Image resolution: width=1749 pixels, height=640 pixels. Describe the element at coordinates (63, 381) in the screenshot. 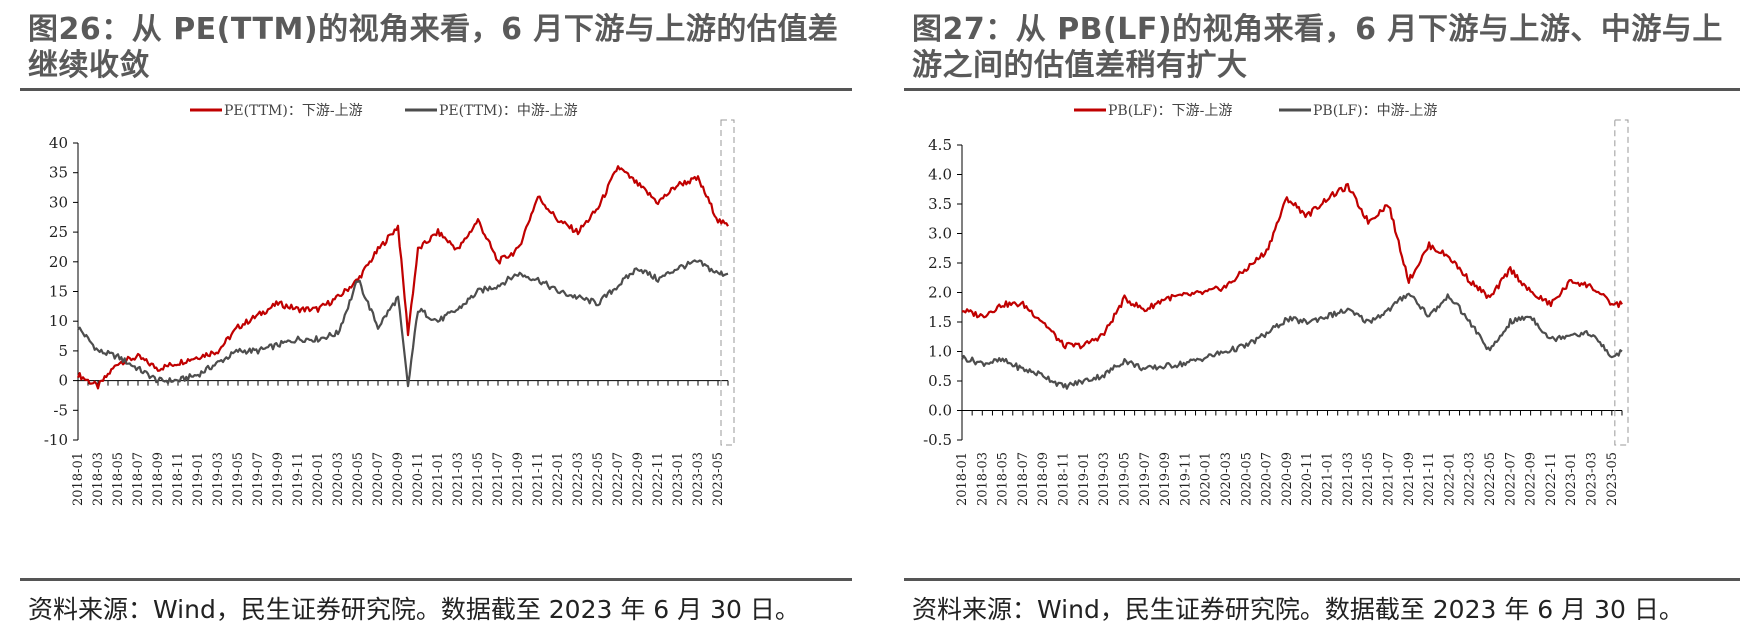

I see `y-tick-label: 0` at that location.